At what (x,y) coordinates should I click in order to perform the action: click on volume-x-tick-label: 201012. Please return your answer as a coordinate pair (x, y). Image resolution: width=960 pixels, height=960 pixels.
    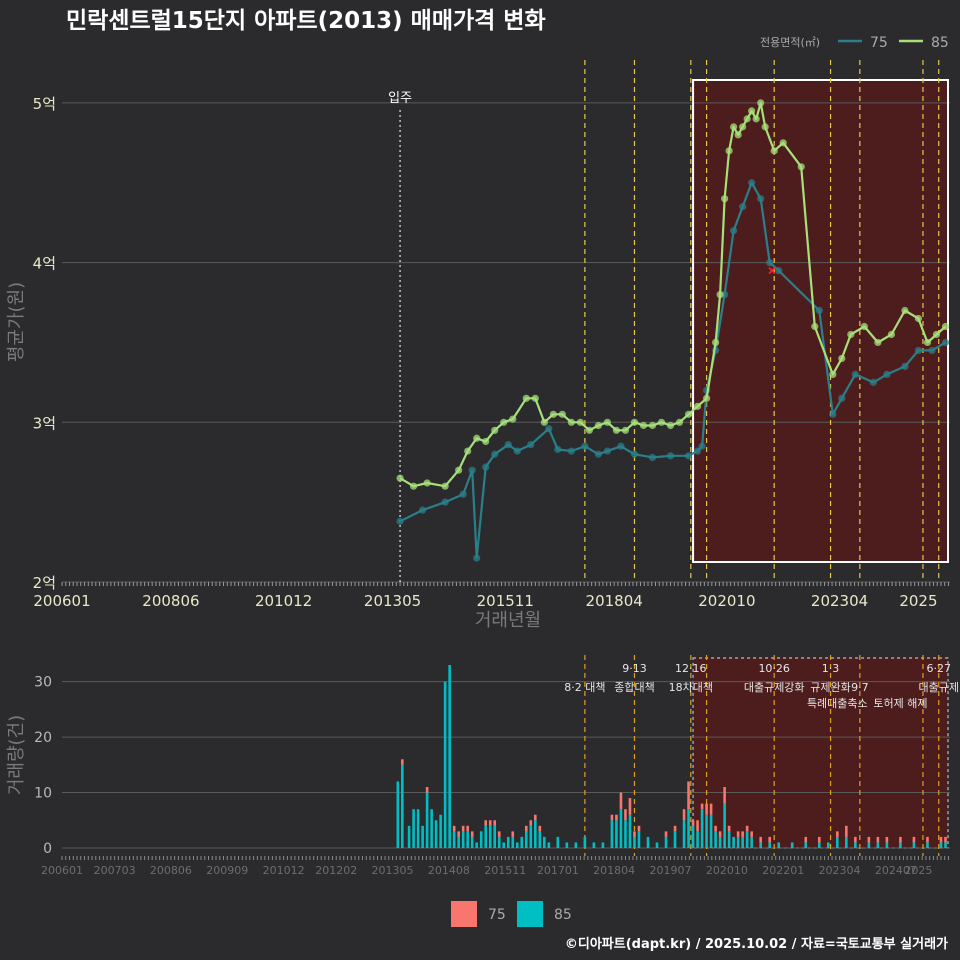
    Looking at the image, I should click on (284, 870).